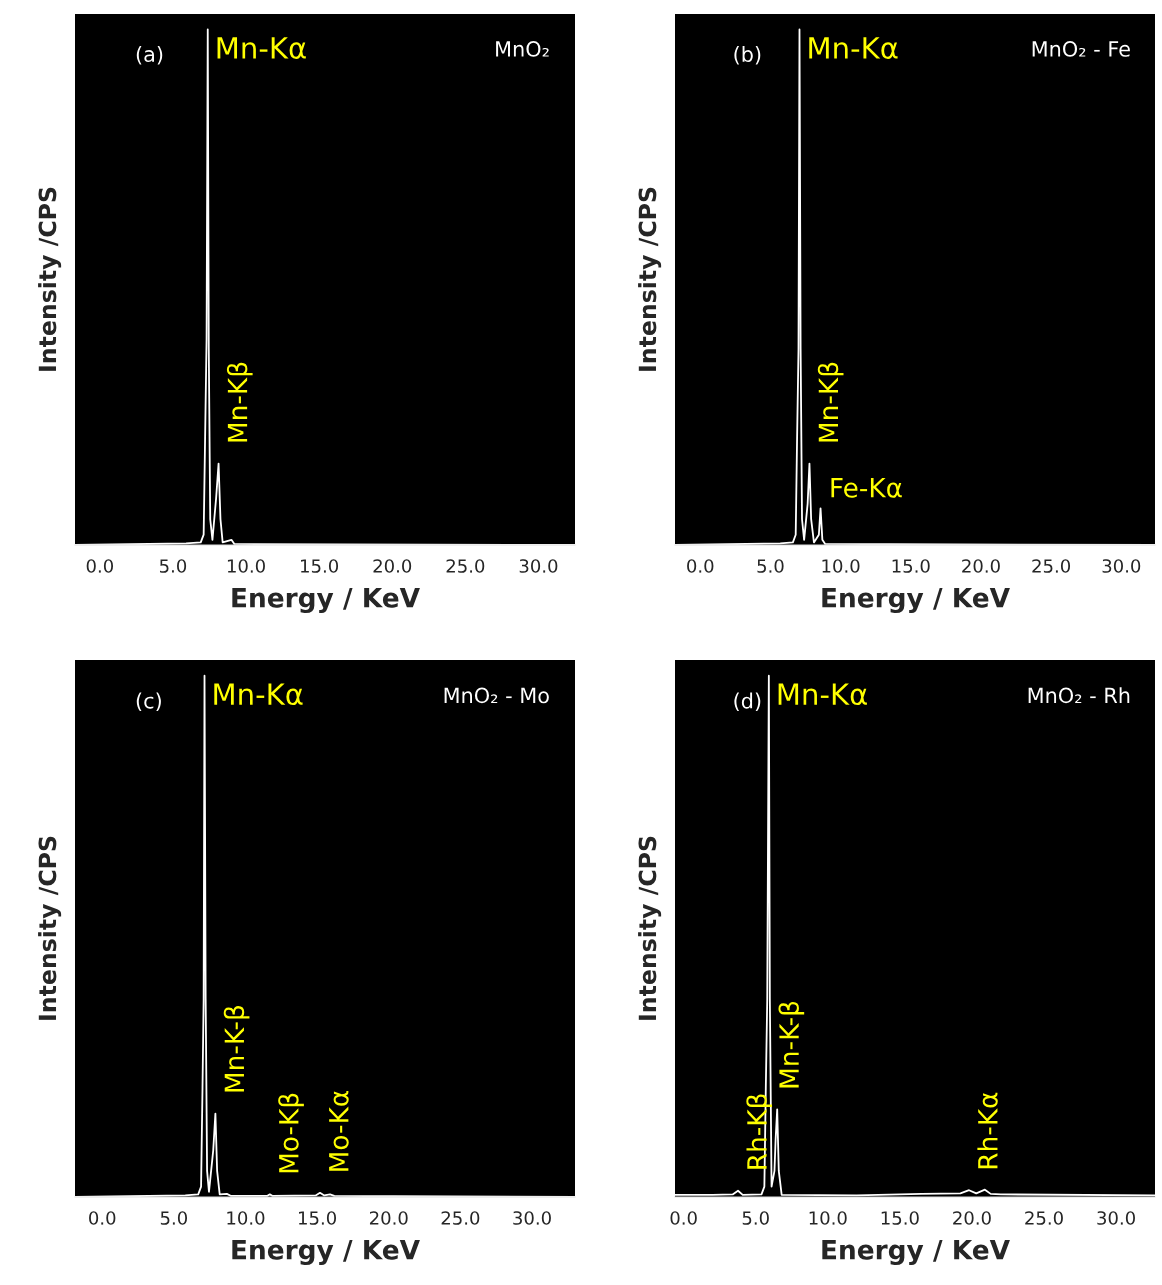 Image resolution: width=1162 pixels, height=1285 pixels. Describe the element at coordinates (866, 488) in the screenshot. I see `annotation: Fe-Kα` at that location.